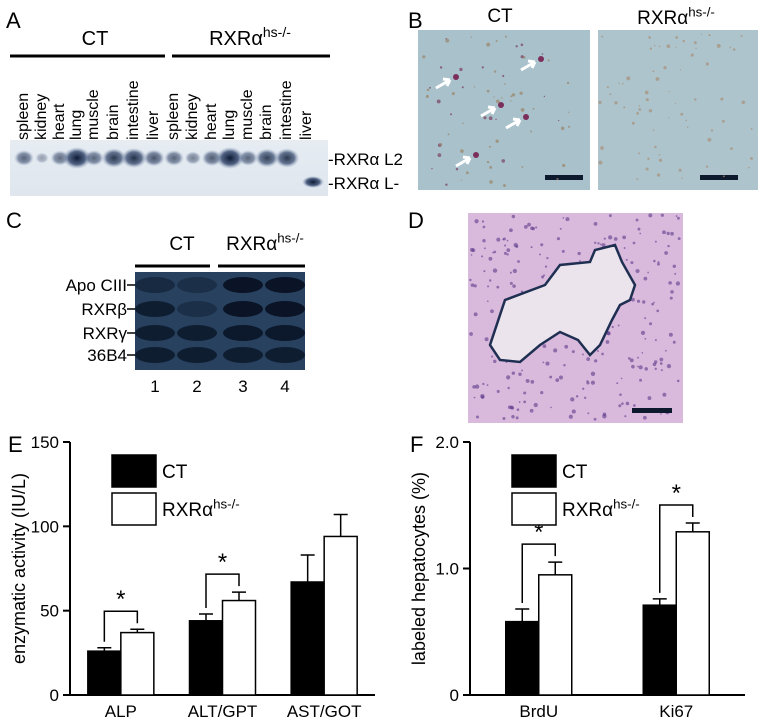  Describe the element at coordinates (134, 509) in the screenshot. I see `legend-swatch` at that location.